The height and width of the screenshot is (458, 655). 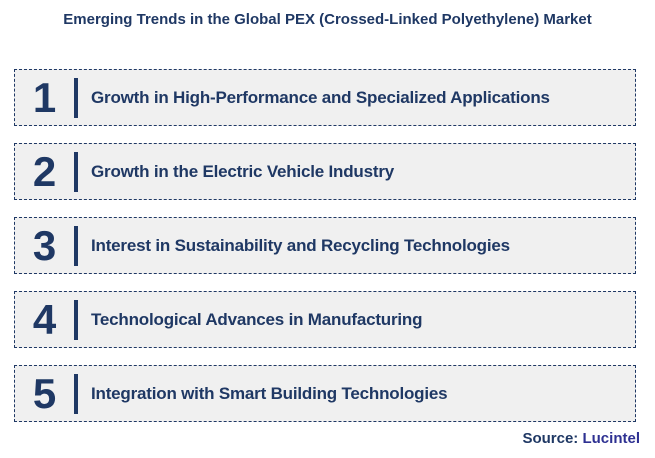 I want to click on trend-number: 5, so click(x=44, y=393).